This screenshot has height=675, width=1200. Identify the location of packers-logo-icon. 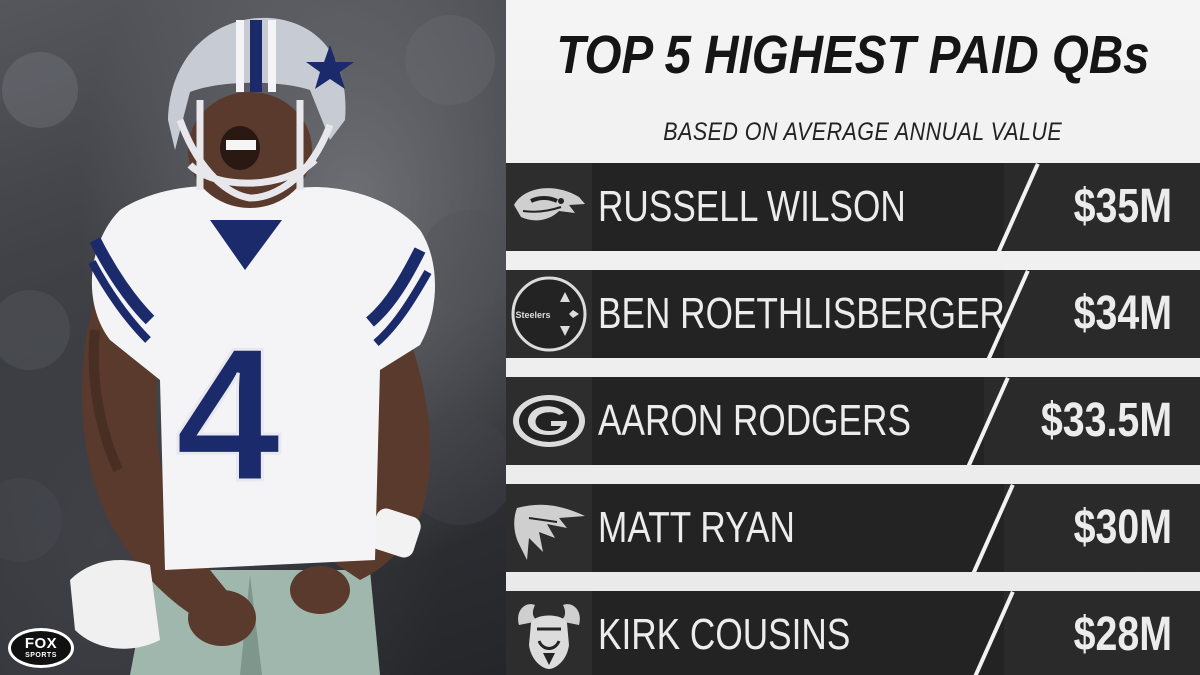
(549, 421).